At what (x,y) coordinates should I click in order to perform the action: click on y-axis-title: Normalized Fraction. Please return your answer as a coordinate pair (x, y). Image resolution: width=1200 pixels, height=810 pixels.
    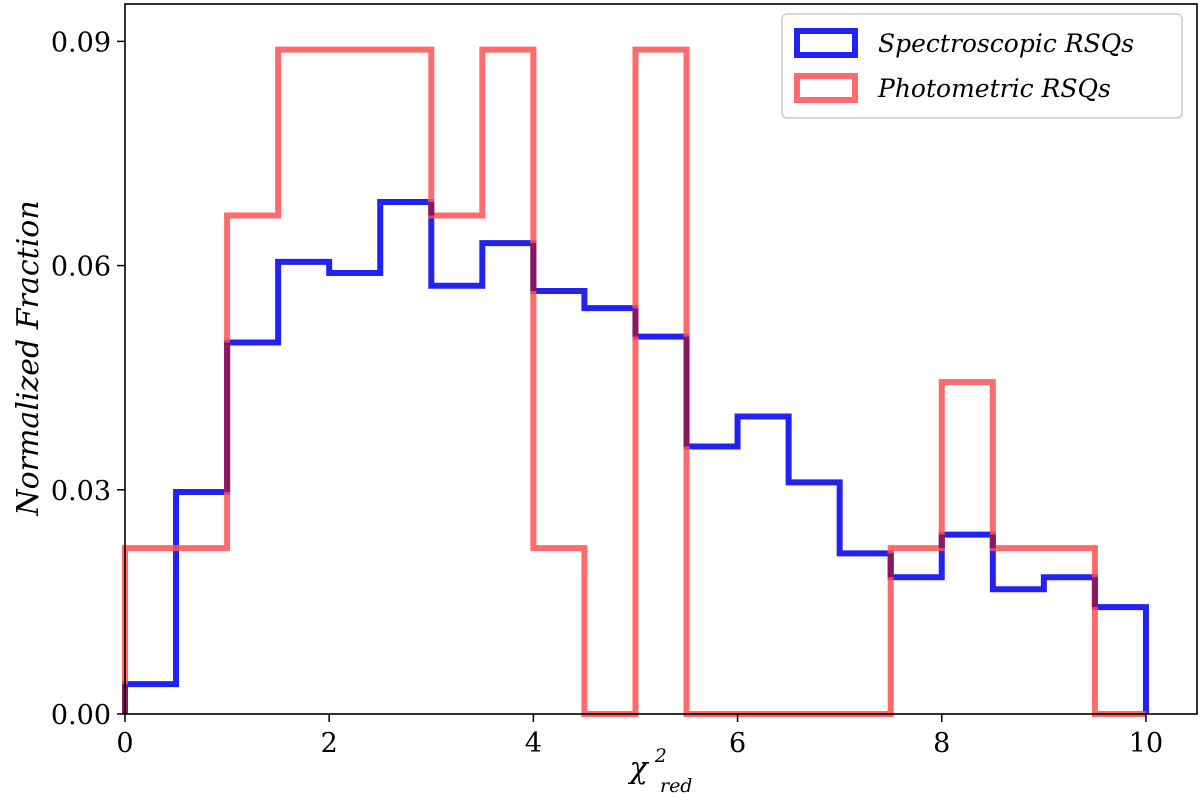
    Looking at the image, I should click on (28, 358).